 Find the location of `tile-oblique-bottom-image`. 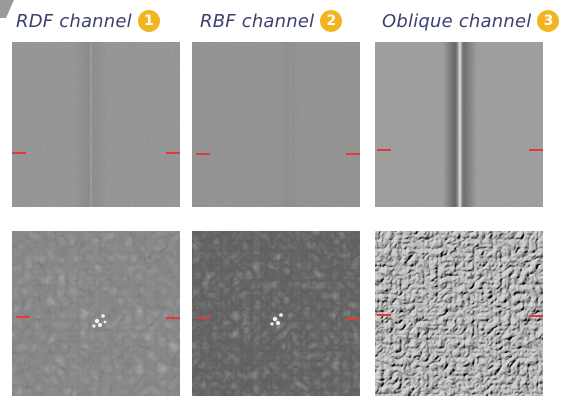

tile-oblique-bottom-image is located at coordinates (459, 313).